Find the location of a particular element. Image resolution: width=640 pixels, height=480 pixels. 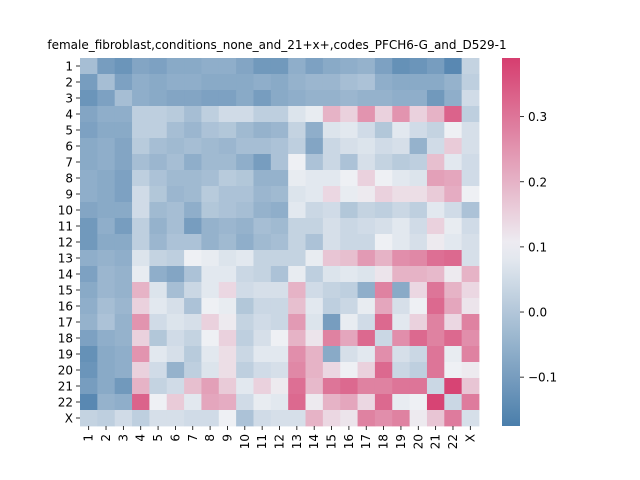

row-tick-label: X is located at coordinates (69, 419).